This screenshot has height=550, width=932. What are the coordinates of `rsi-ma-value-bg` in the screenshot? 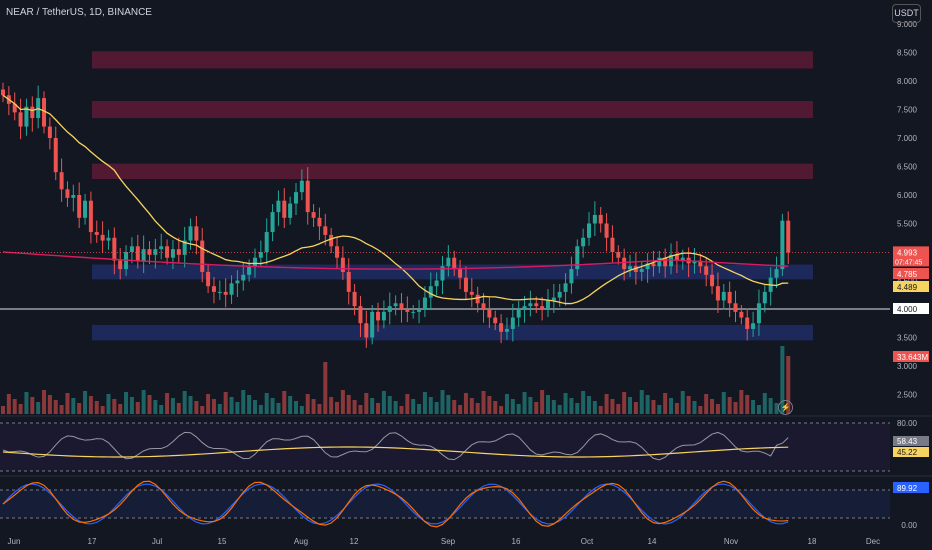 It's located at (911, 452).